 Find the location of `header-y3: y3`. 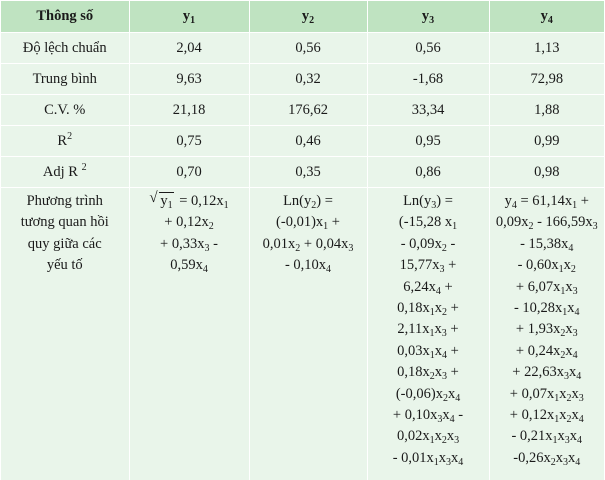

header-y3: y3 is located at coordinates (428, 17).